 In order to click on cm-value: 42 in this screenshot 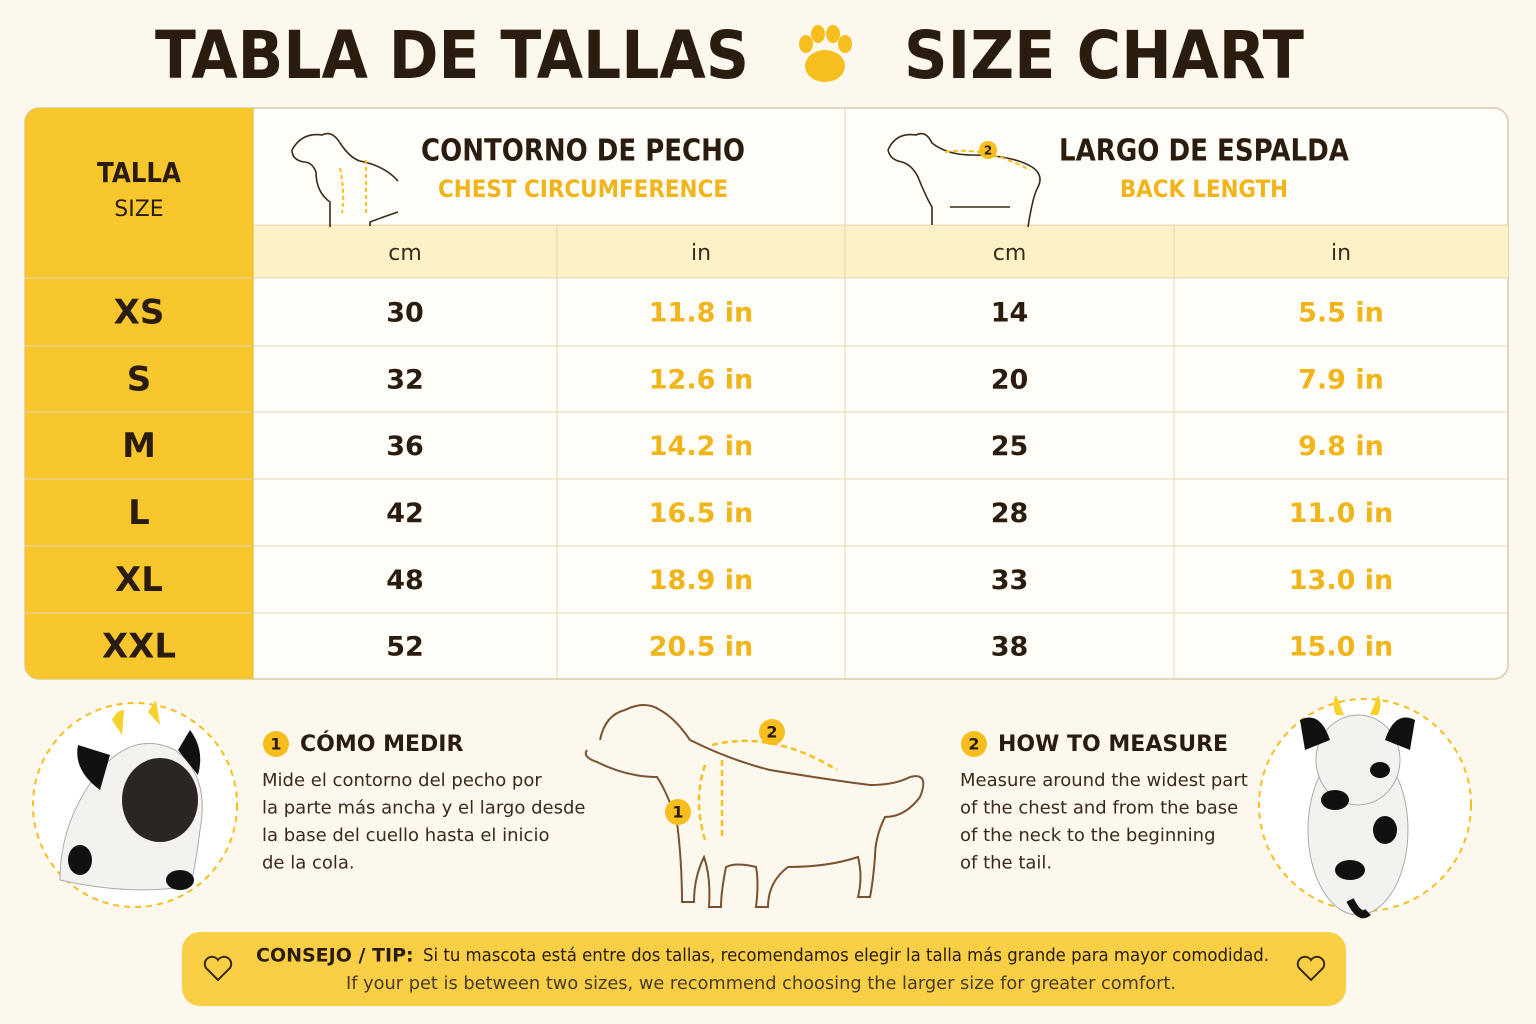, I will do `click(405, 513)`.